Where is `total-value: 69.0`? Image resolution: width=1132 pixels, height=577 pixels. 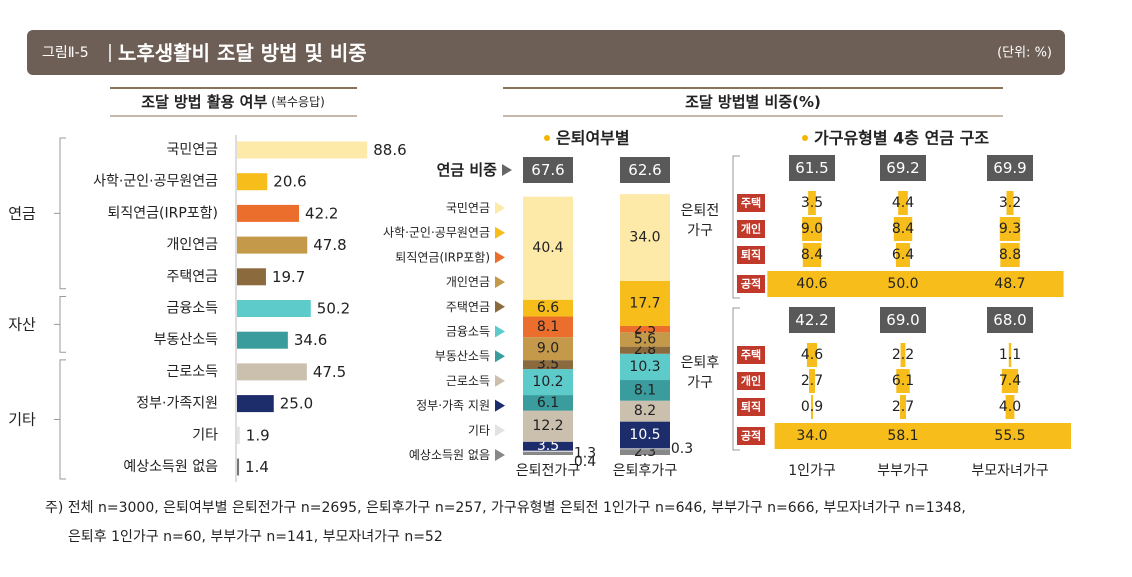
total-value: 69.0 is located at coordinates (902, 320).